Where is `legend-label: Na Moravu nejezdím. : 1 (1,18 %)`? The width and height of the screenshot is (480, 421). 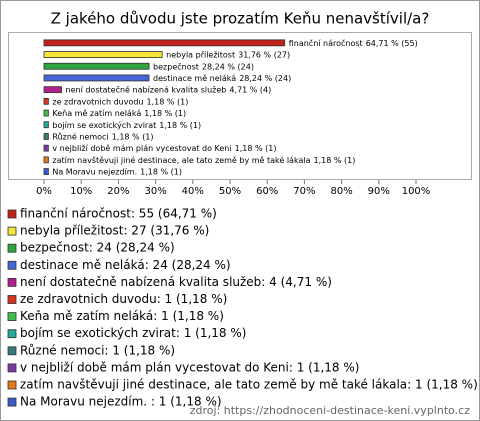 legend-label: Na Moravu nejezdím. : 1 (1,18 %) is located at coordinates (121, 402).